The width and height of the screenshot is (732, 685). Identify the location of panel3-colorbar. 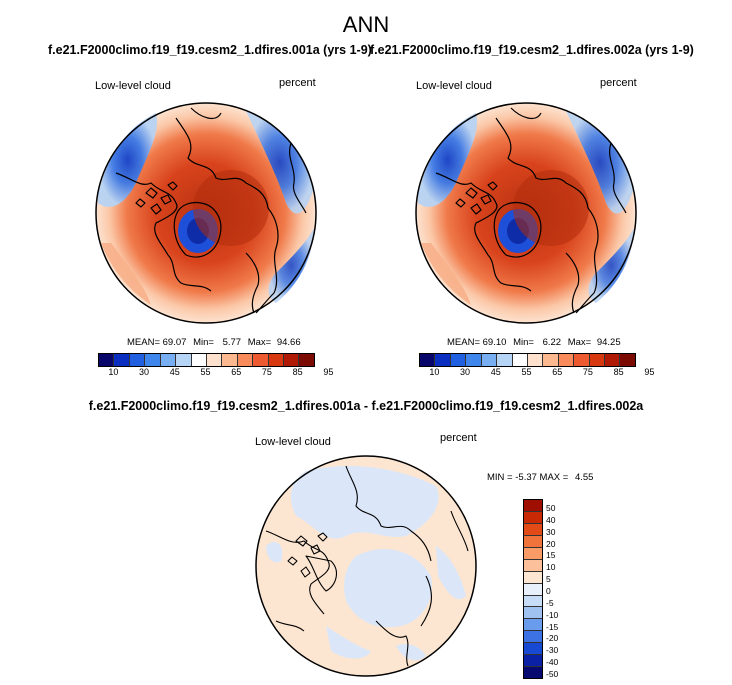
(533, 589).